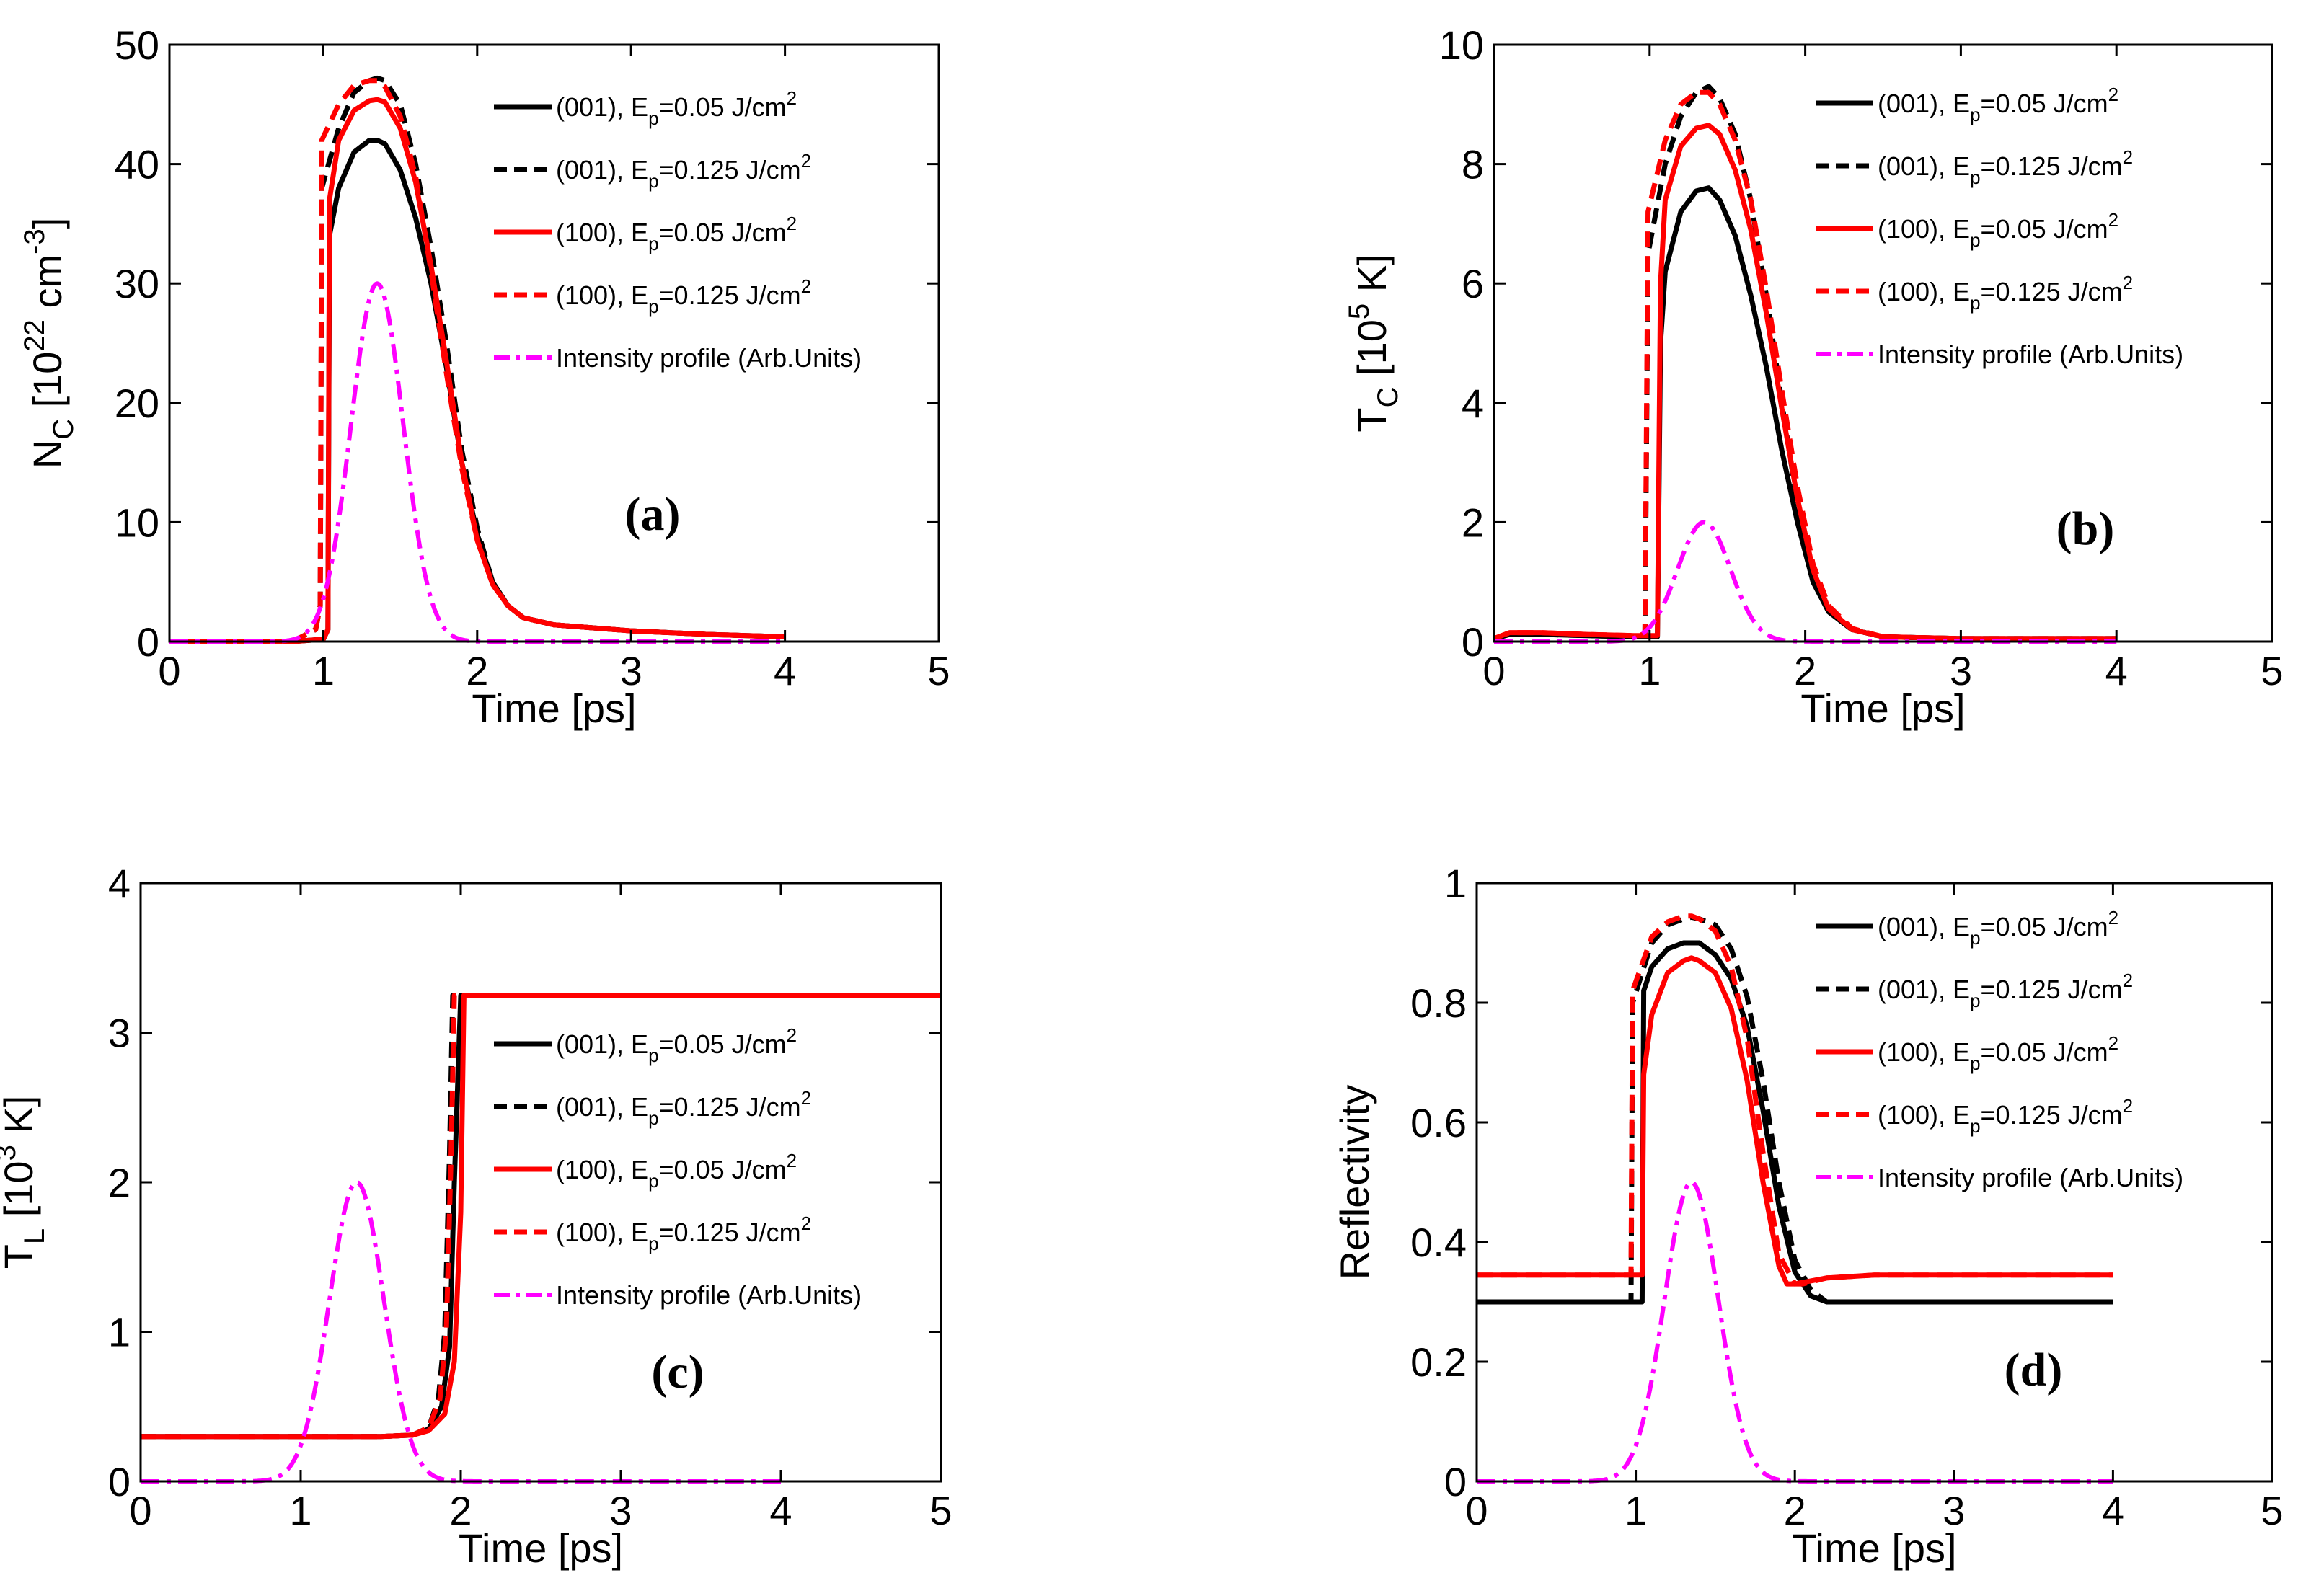 The height and width of the screenshot is (1596, 2298). What do you see at coordinates (1473, 283) in the screenshot?
I see `y-tick-label: 6` at bounding box center [1473, 283].